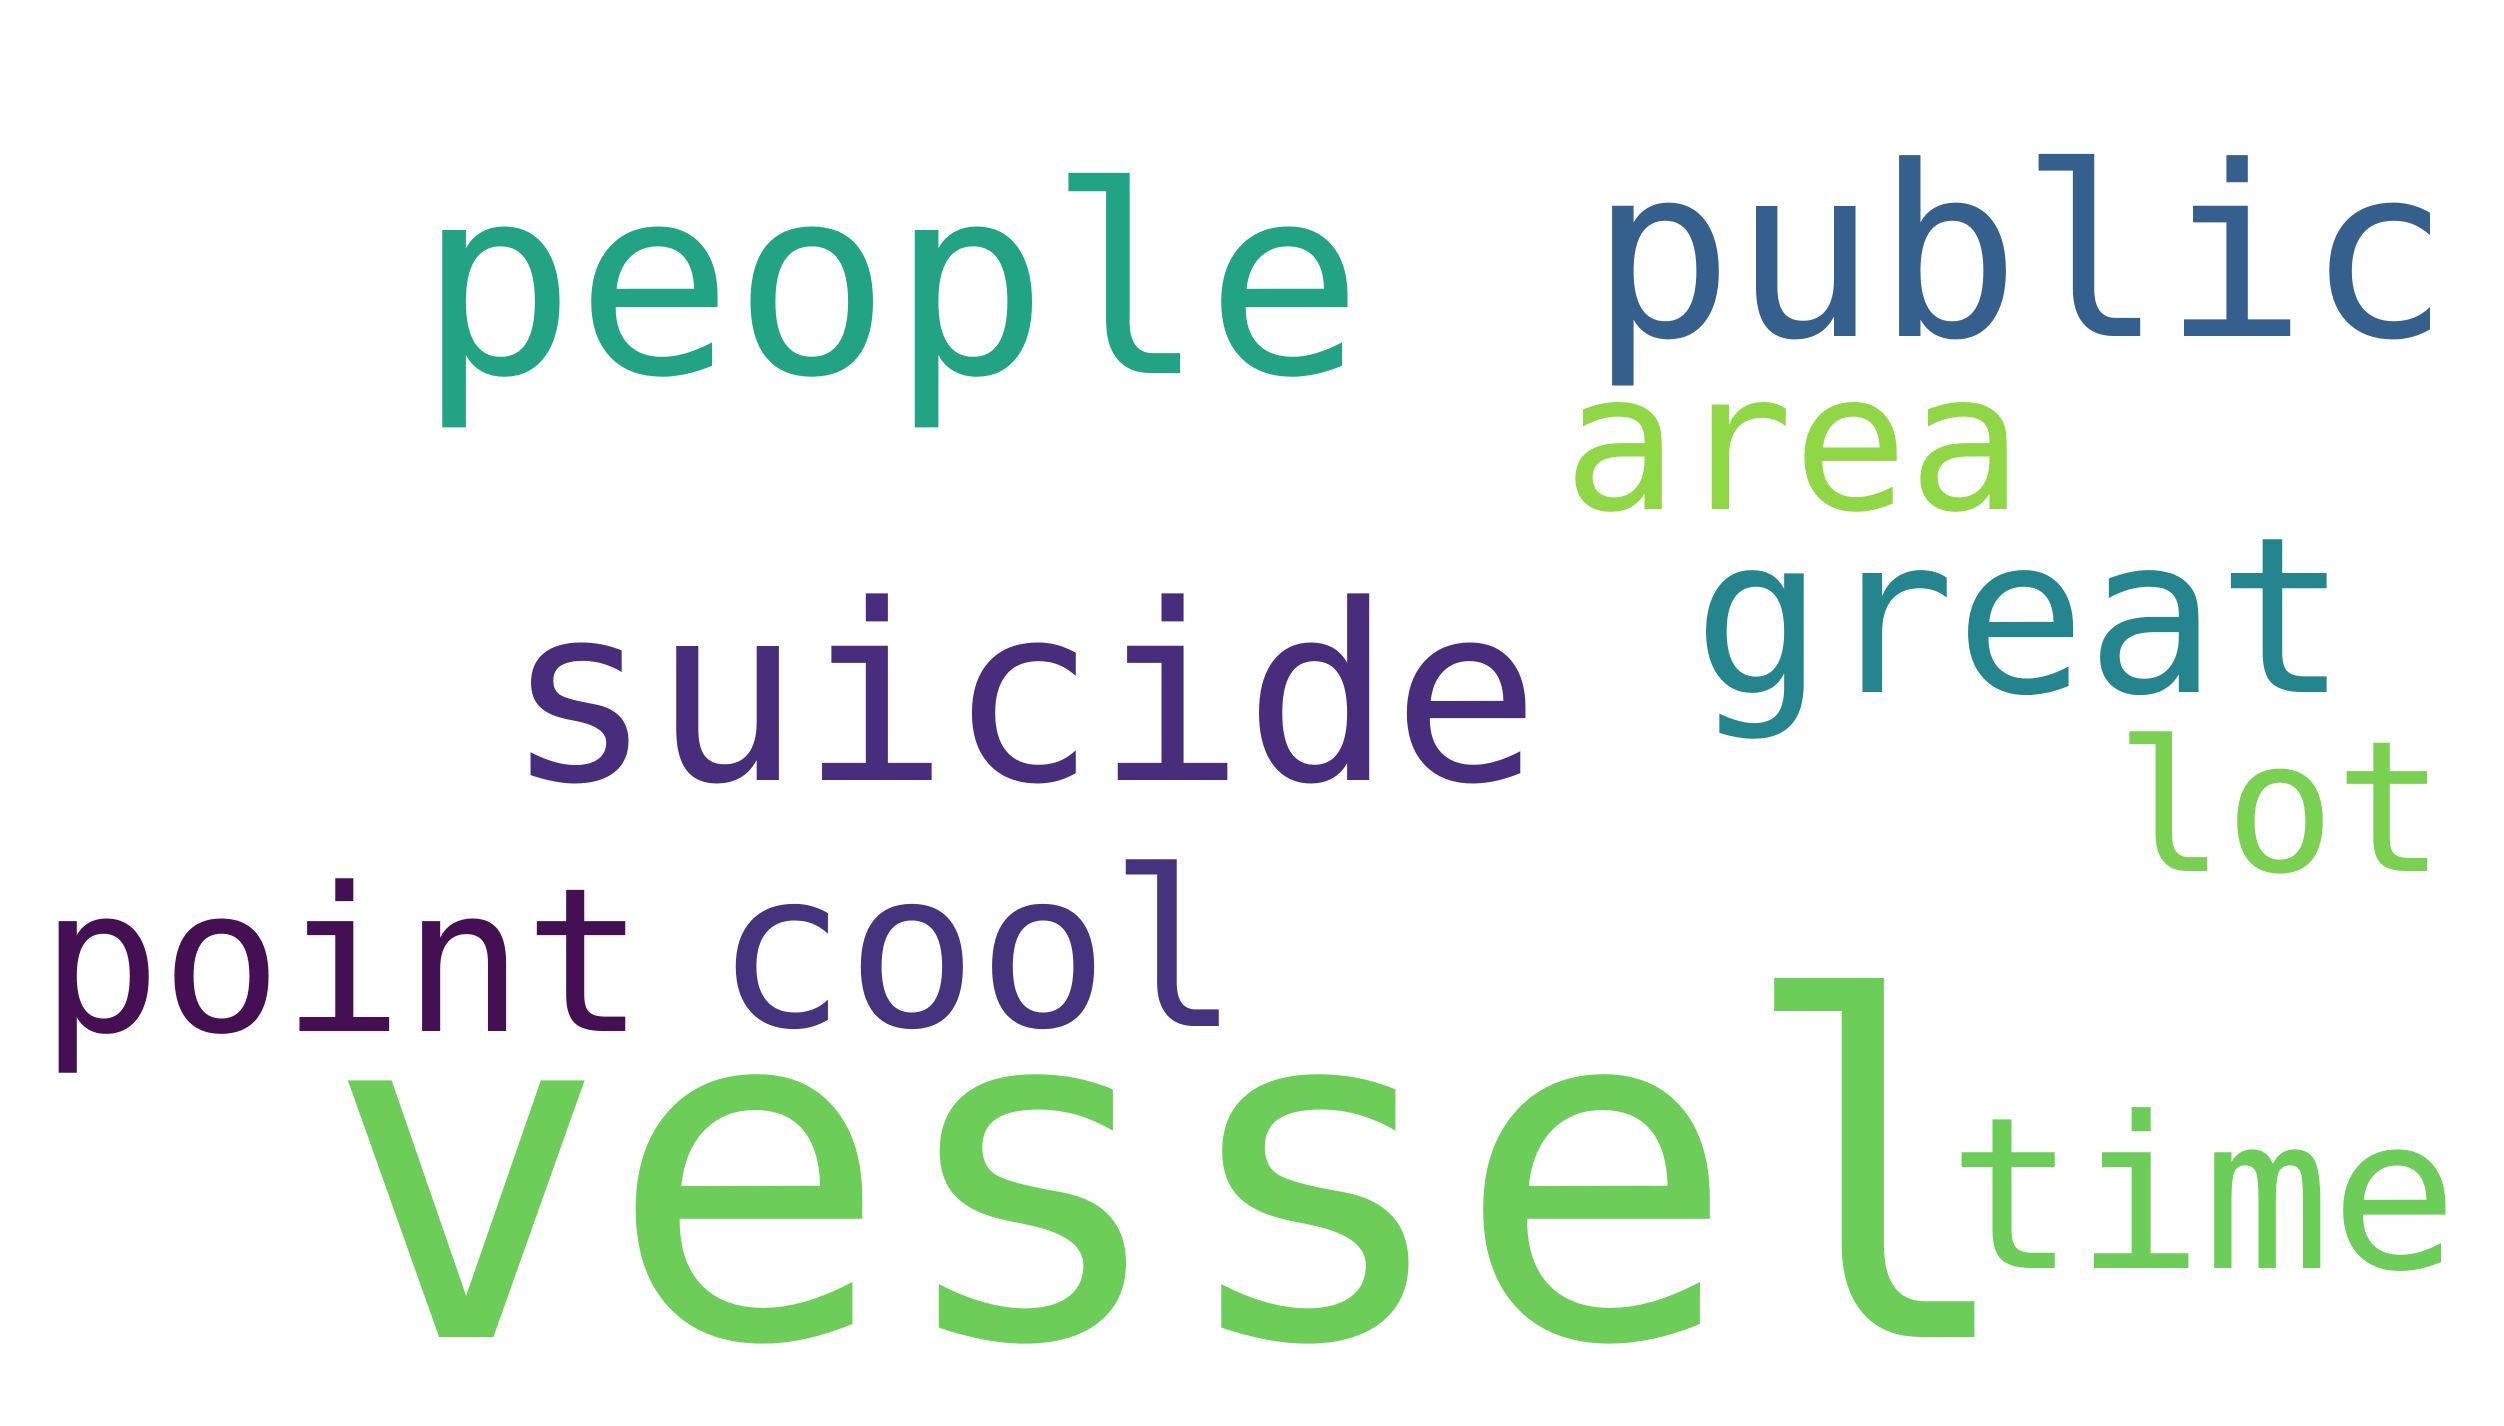 This screenshot has width=2504, height=1426. Describe the element at coordinates (890, 282) in the screenshot. I see `word-people: people` at that location.